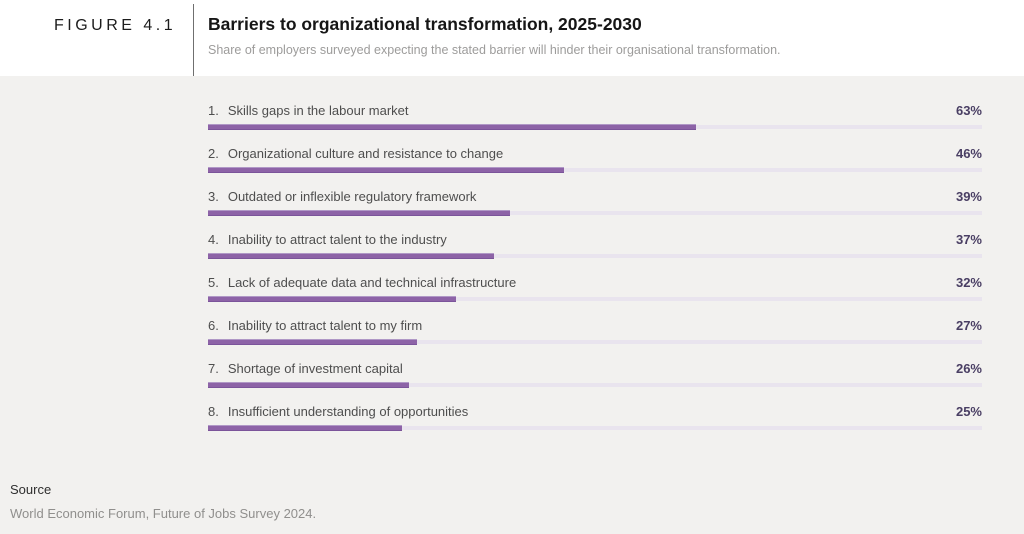  I want to click on barrier-rank: 3., so click(213, 196).